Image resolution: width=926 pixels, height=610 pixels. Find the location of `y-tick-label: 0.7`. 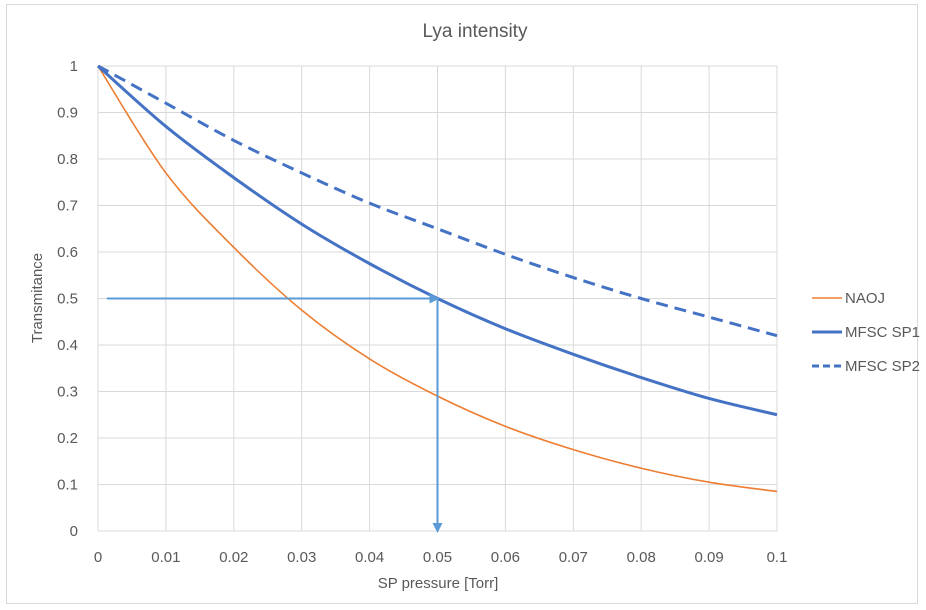

y-tick-label: 0.7 is located at coordinates (67, 206).